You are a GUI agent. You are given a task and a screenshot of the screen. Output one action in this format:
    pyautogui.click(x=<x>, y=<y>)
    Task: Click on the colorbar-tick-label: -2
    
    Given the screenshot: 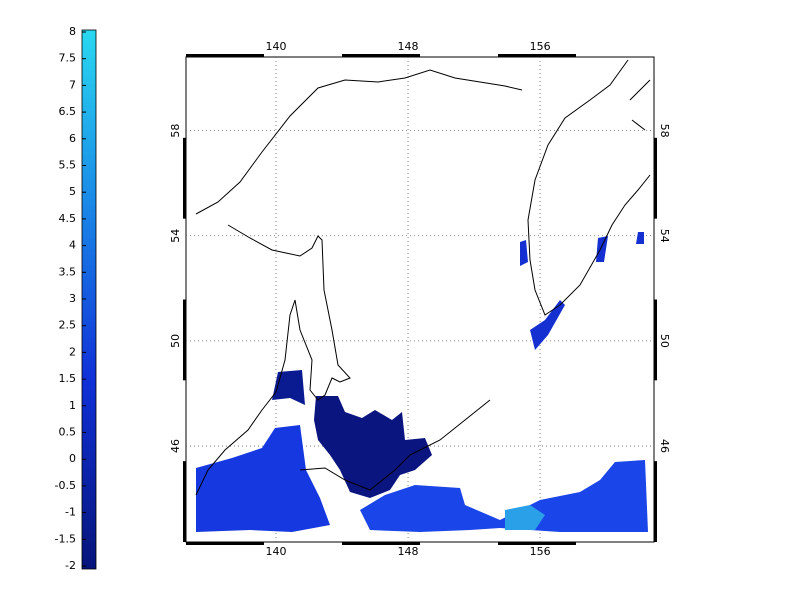 What is the action you would take?
    pyautogui.click(x=70, y=565)
    